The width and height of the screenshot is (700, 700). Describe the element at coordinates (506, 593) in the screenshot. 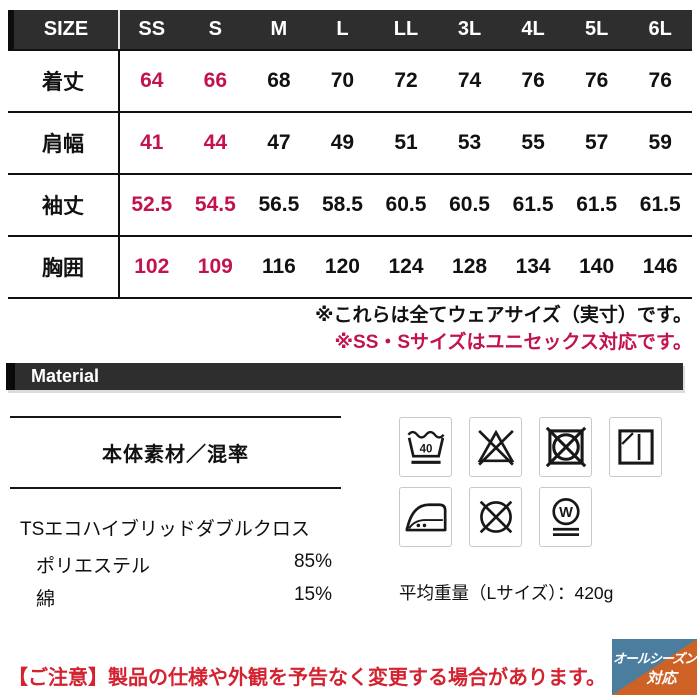

I see `average-weight-label: 平均重量（Lサイズ）：420g` at that location.